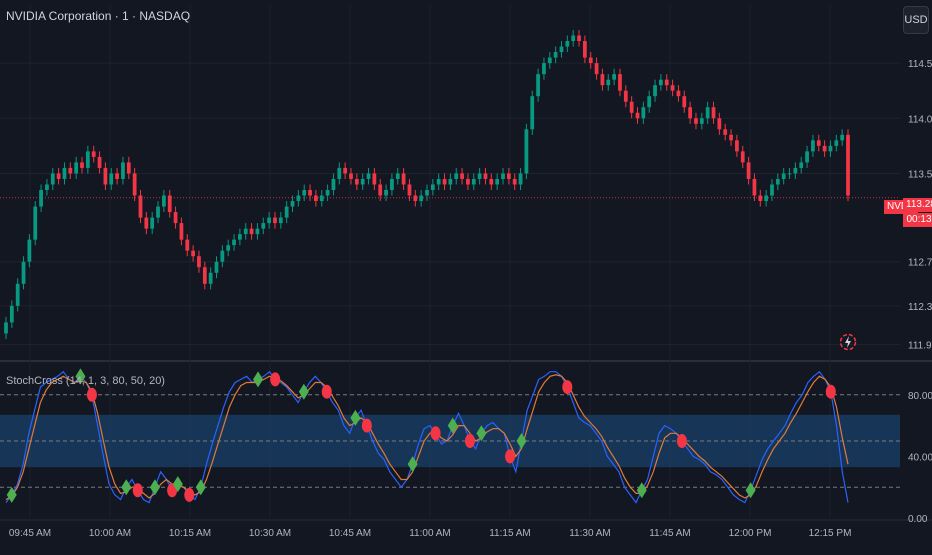 The height and width of the screenshot is (555, 932). What do you see at coordinates (917, 220) in the screenshot?
I see `bar-countdown-tag: 00:13` at bounding box center [917, 220].